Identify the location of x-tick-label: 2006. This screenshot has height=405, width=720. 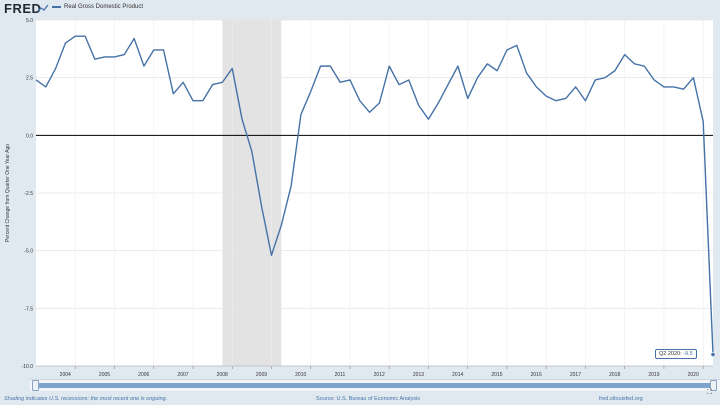
(143, 375).